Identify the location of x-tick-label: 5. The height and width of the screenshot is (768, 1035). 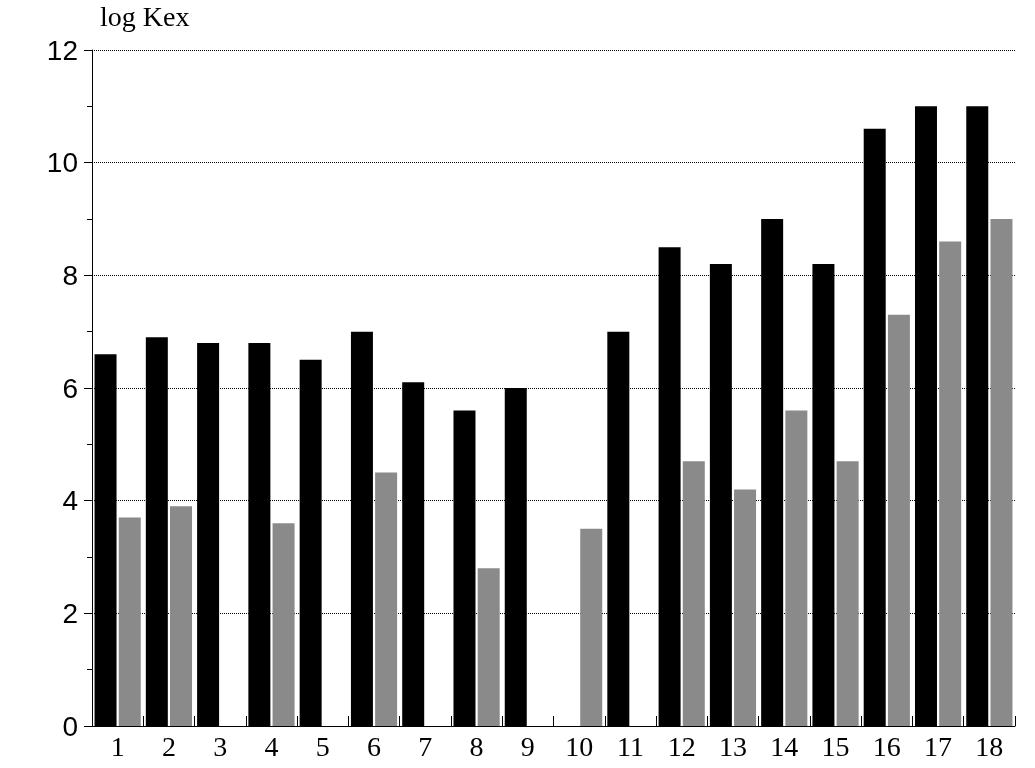
(322, 746).